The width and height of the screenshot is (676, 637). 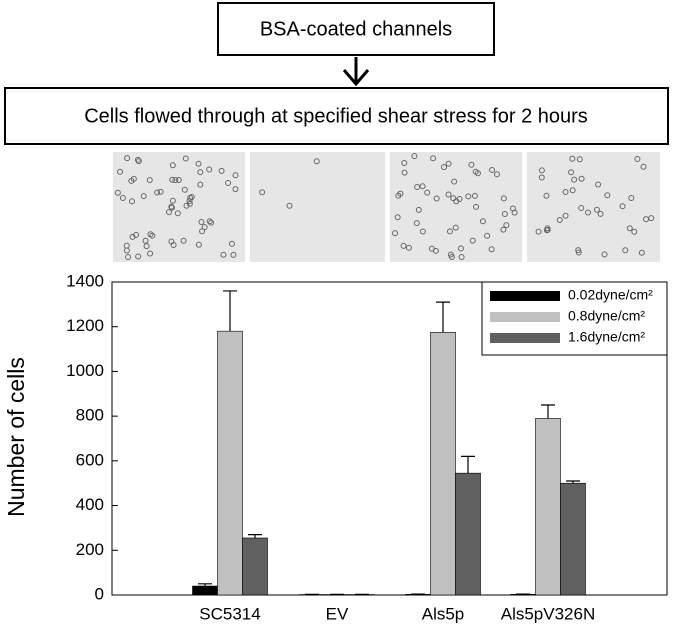 I want to click on y-tick-label: 200, so click(x=90, y=549).